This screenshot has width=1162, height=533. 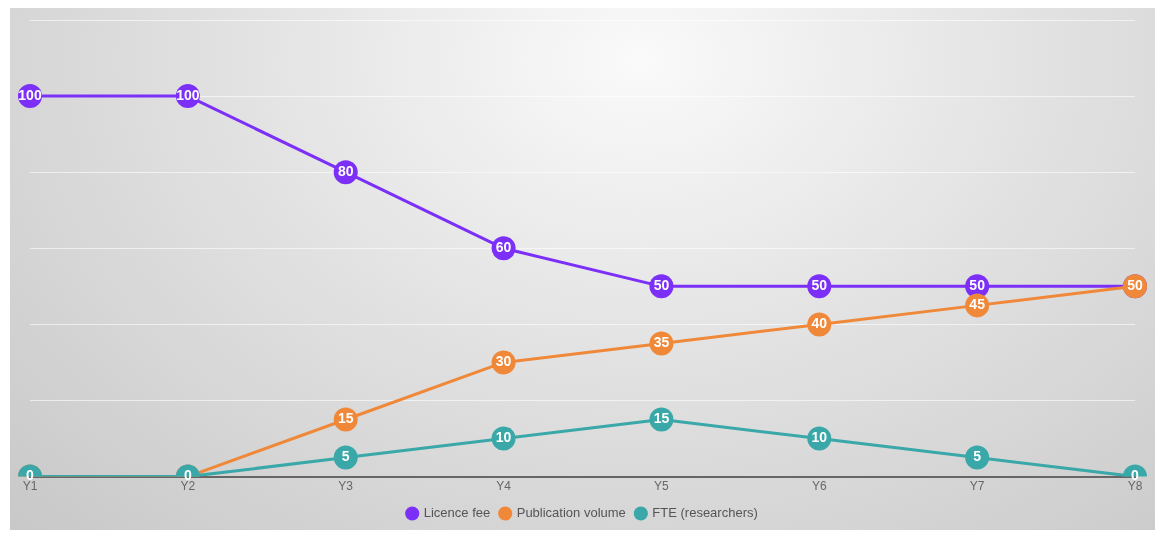 What do you see at coordinates (30, 486) in the screenshot?
I see `x-tick-label: Y1` at bounding box center [30, 486].